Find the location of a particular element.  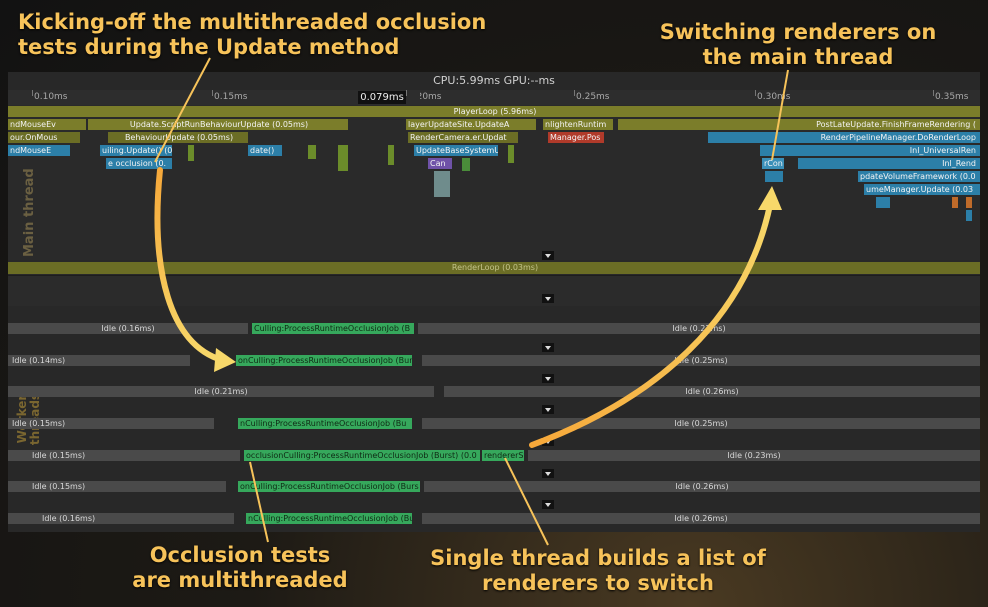

callout-occlusion-multithreaded: Occlusion tests are multithreaded is located at coordinates (240, 568).